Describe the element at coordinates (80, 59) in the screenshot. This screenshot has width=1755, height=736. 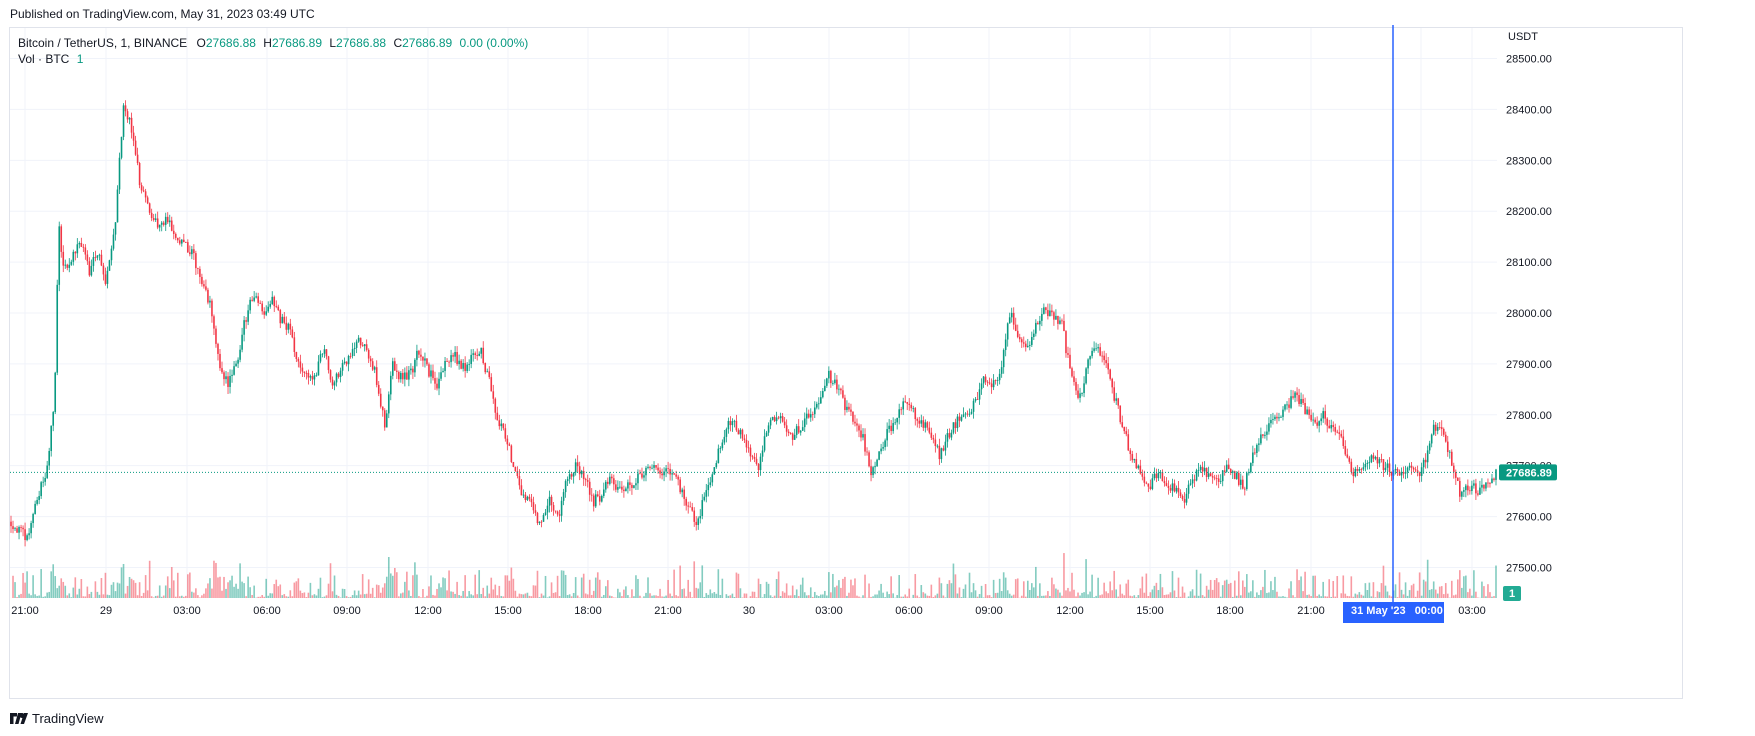
I see `volume-value: 1` at that location.